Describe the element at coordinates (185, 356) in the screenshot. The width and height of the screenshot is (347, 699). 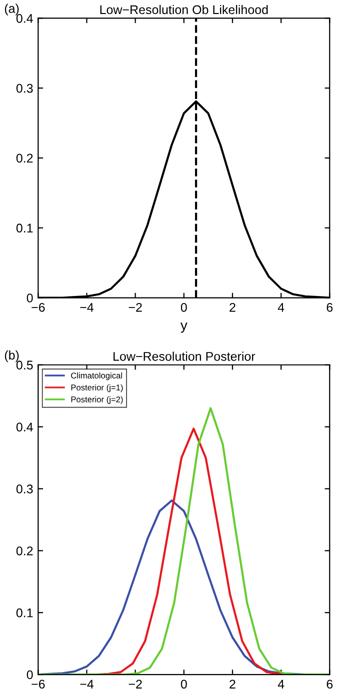
I see `chart-title: Low−Resolution Posterior` at that location.